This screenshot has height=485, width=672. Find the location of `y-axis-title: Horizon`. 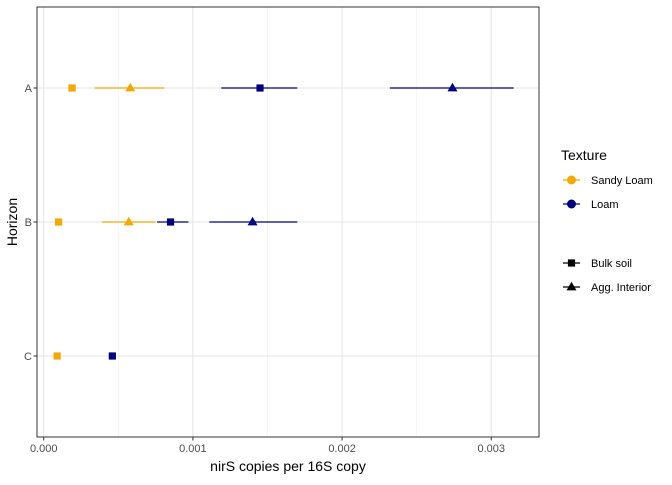

y-axis-title: Horizon is located at coordinates (12, 222).